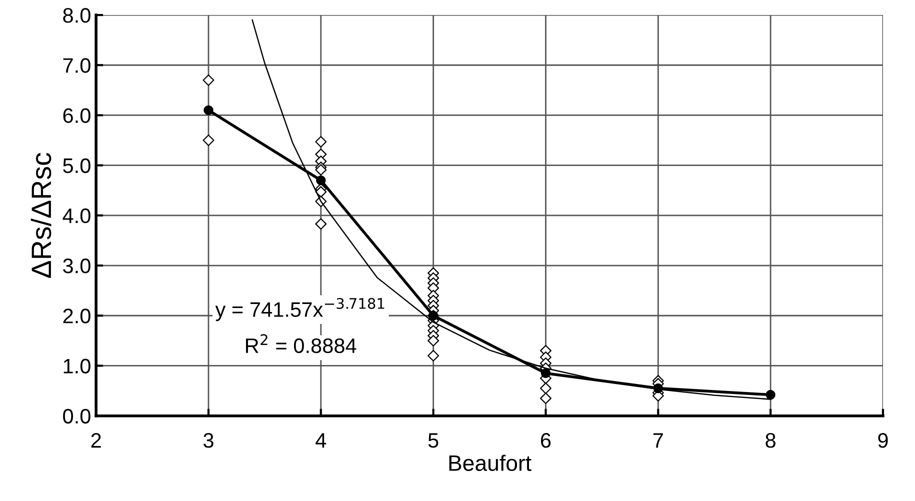  I want to click on x-tick-label: 7, so click(658, 440).